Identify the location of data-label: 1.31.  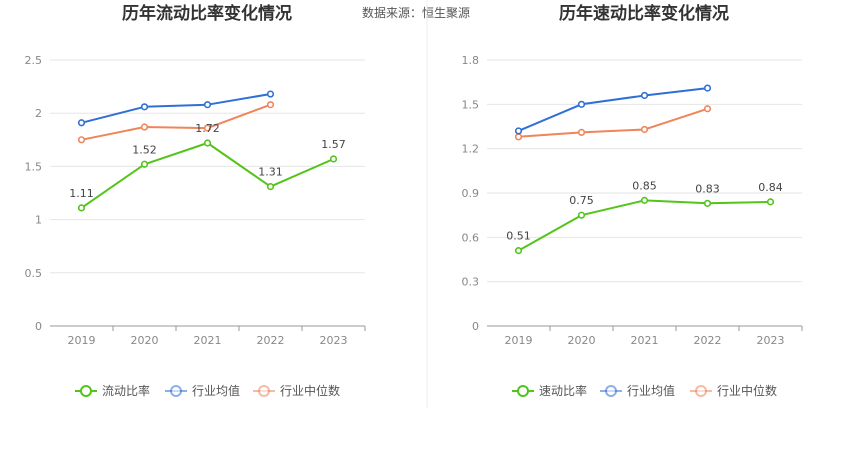
(270, 172).